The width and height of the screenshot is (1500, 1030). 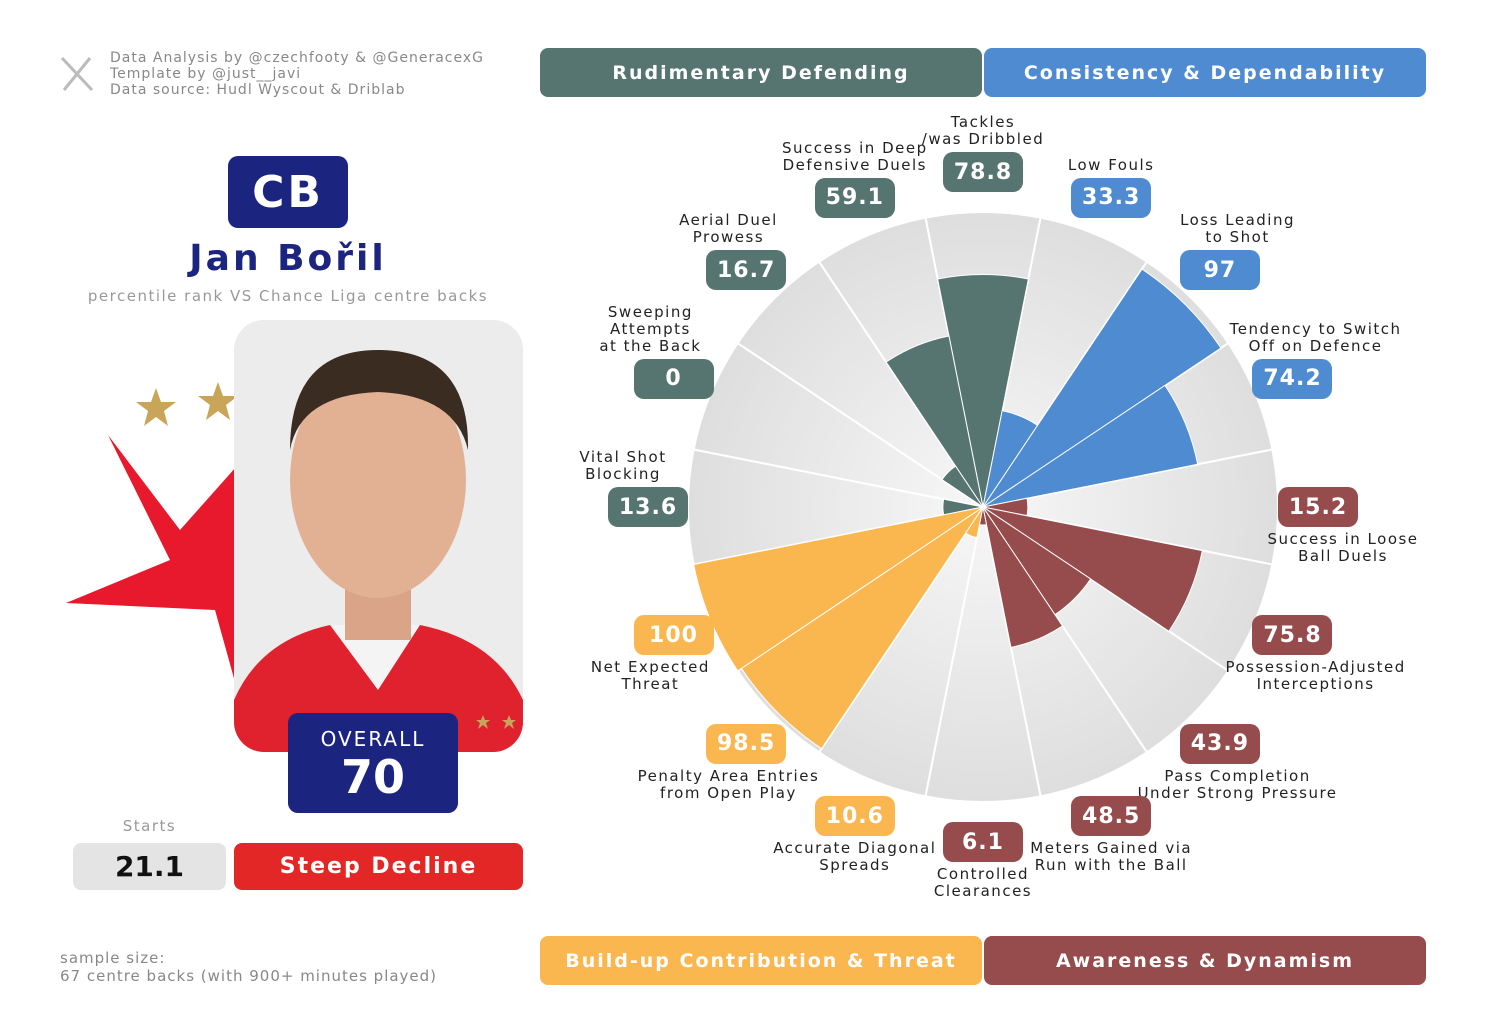 What do you see at coordinates (1318, 507) in the screenshot?
I see `value-label: 15.2` at bounding box center [1318, 507].